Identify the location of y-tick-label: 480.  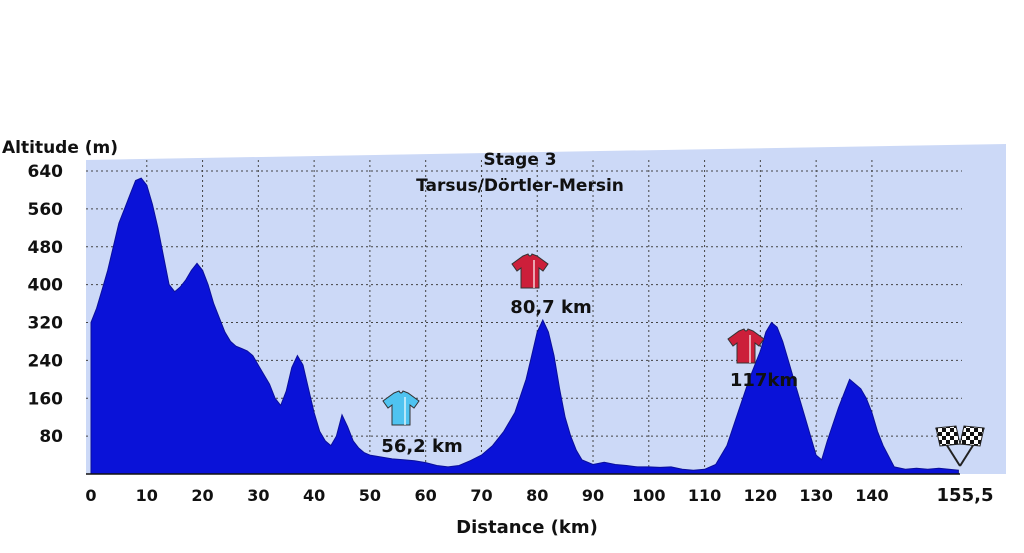
(46, 248).